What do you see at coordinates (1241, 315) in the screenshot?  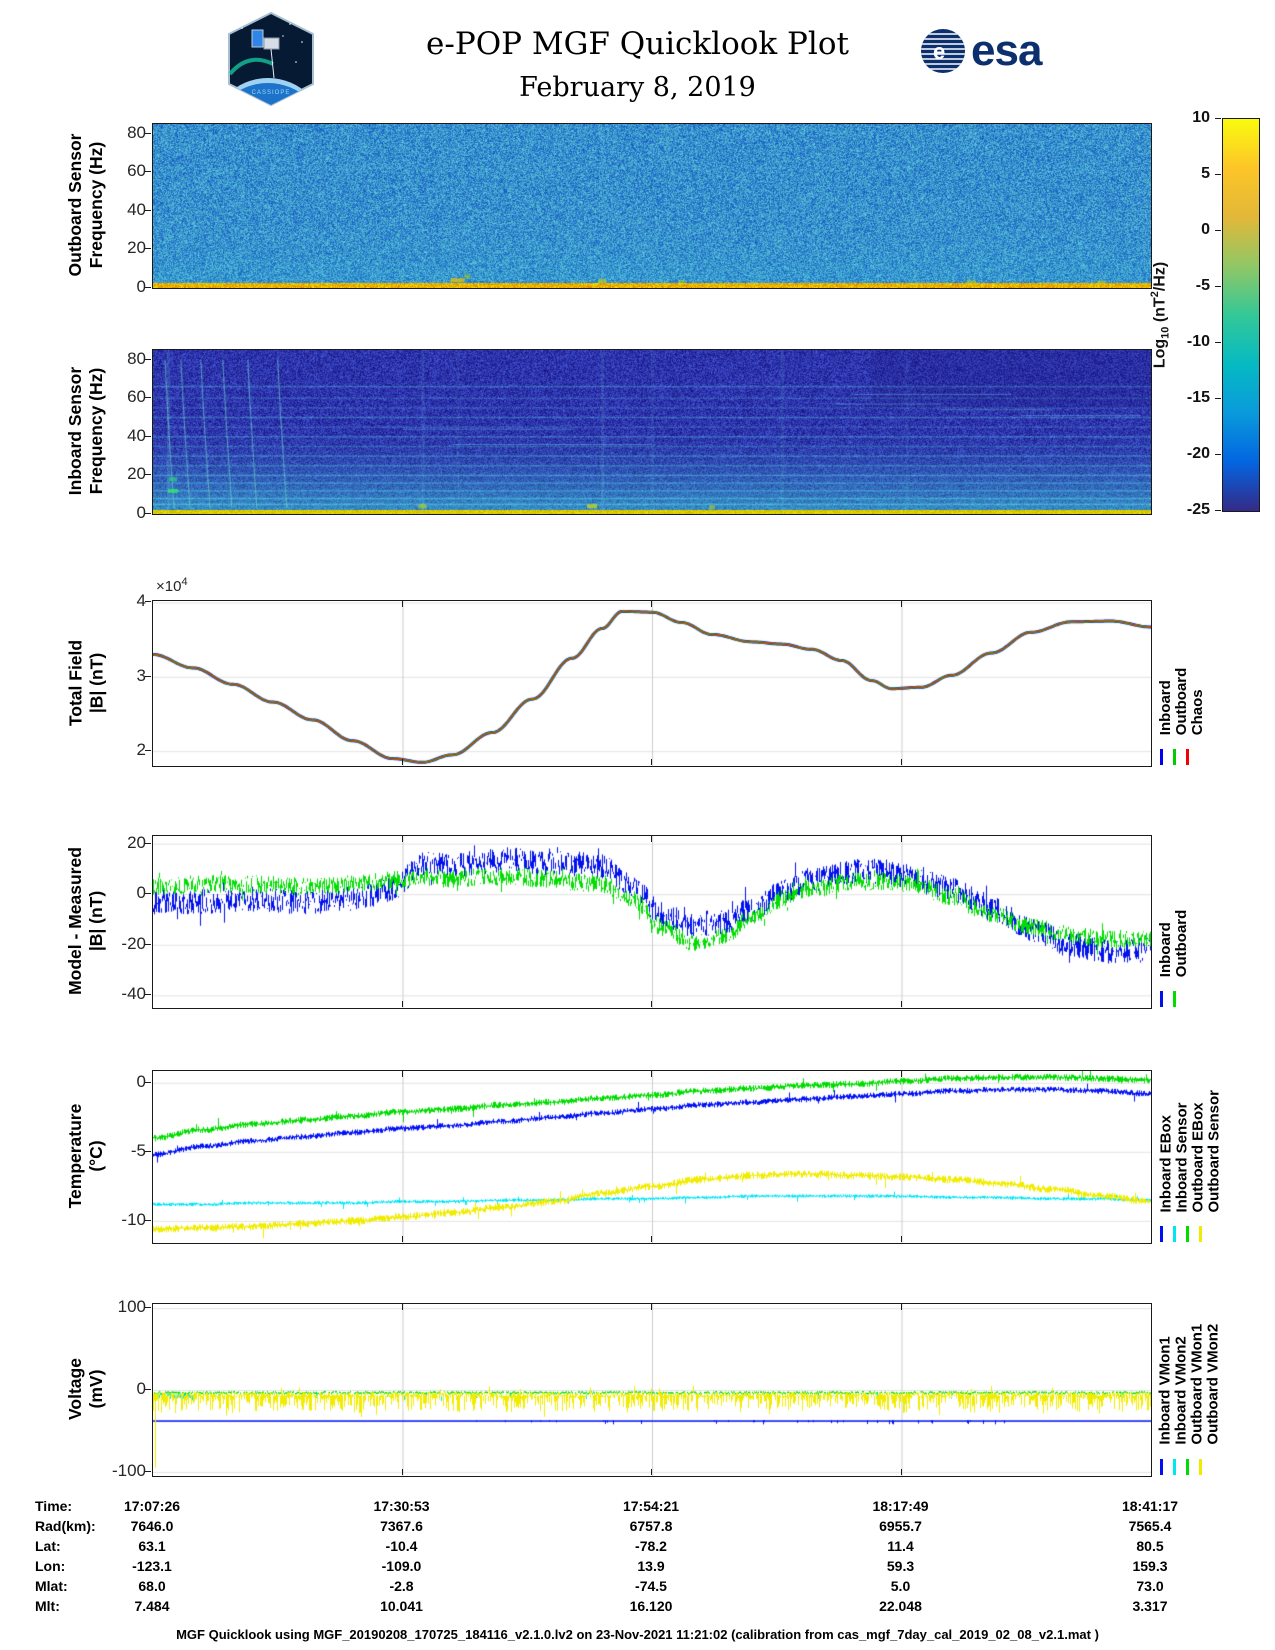 I see `colorbar` at bounding box center [1241, 315].